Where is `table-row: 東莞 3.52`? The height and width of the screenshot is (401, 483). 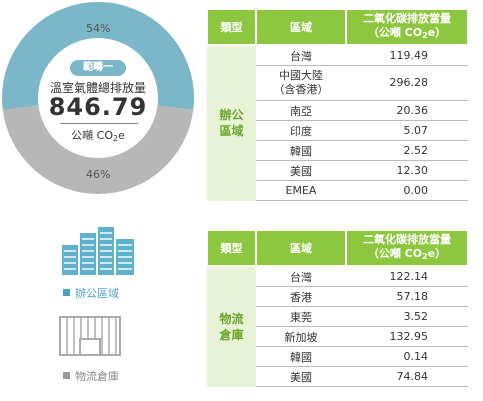
table-row: 東莞 3.52 is located at coordinates (337, 316).